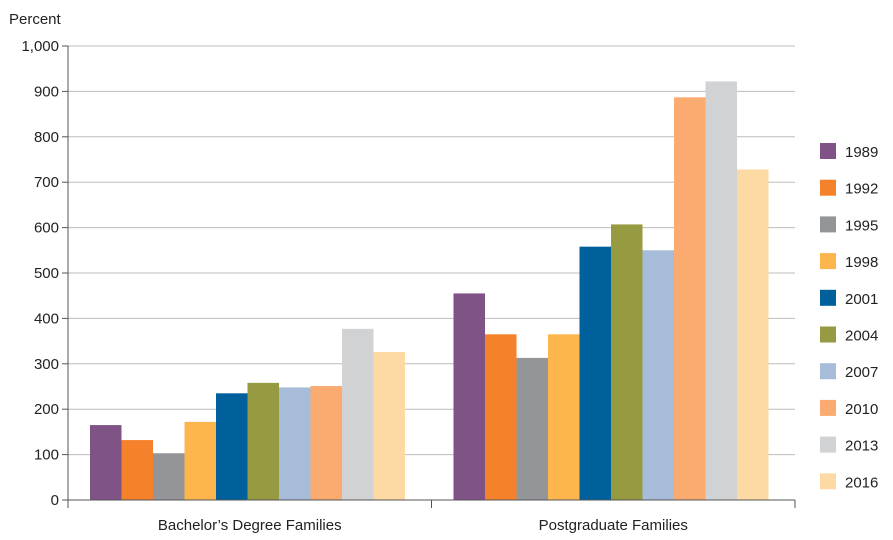  I want to click on legend-swatch-2016, so click(828, 481).